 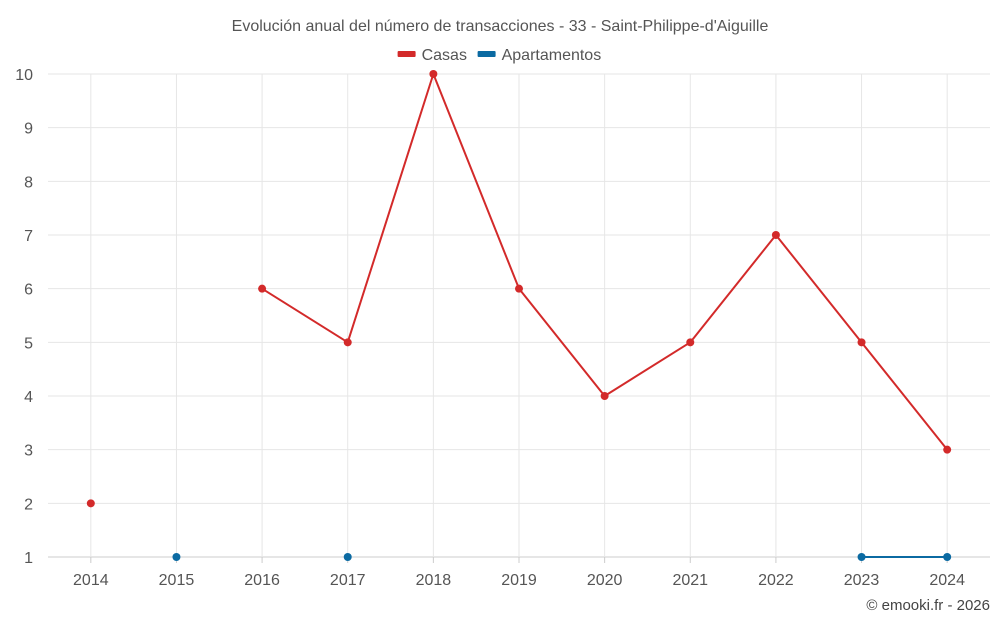 What do you see at coordinates (24, 75) in the screenshot?
I see `y-tick-label: 10` at bounding box center [24, 75].